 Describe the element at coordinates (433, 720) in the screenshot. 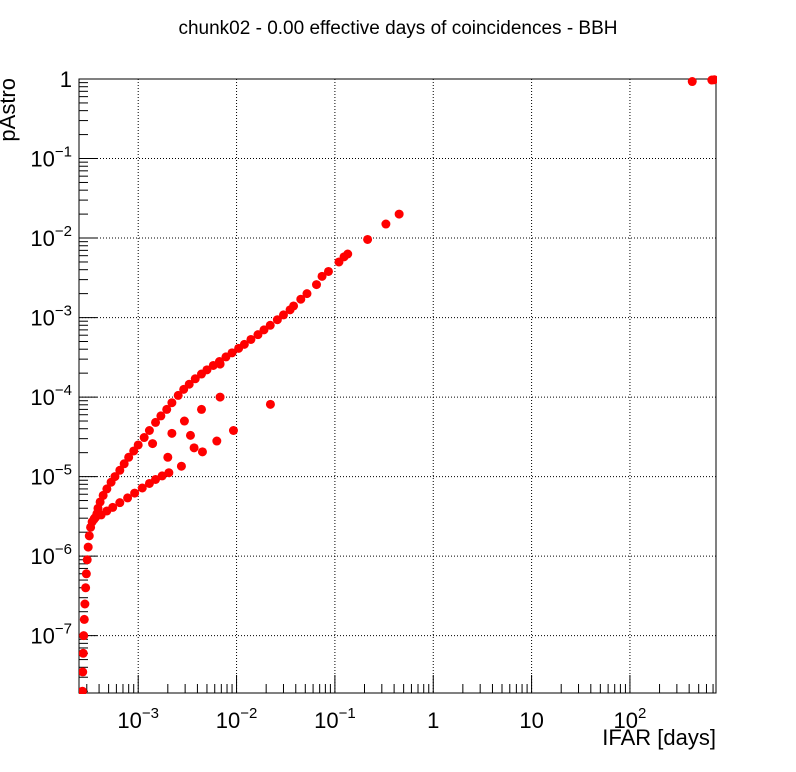

I see `x-tick-label: 1` at that location.